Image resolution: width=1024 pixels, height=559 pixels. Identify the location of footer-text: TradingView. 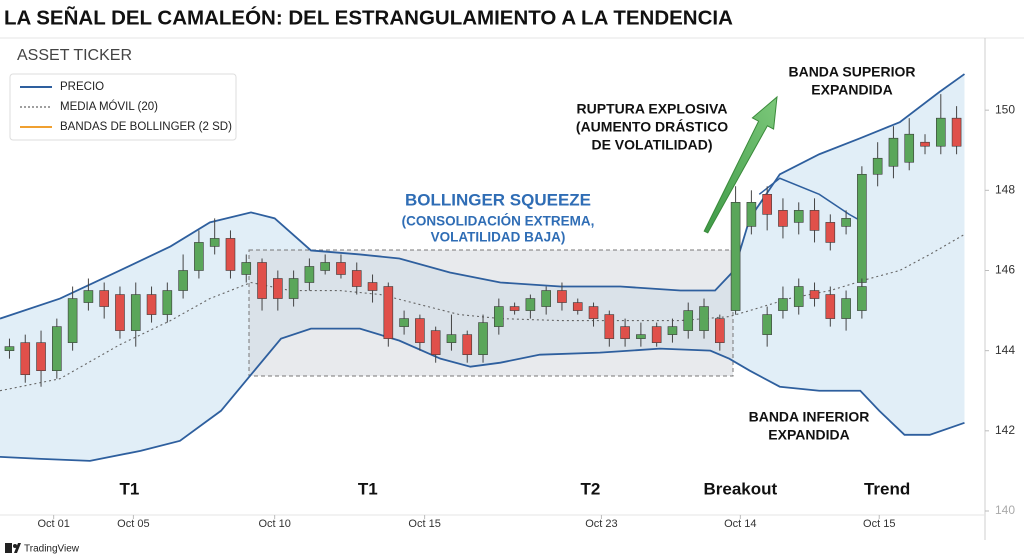
(52, 549).